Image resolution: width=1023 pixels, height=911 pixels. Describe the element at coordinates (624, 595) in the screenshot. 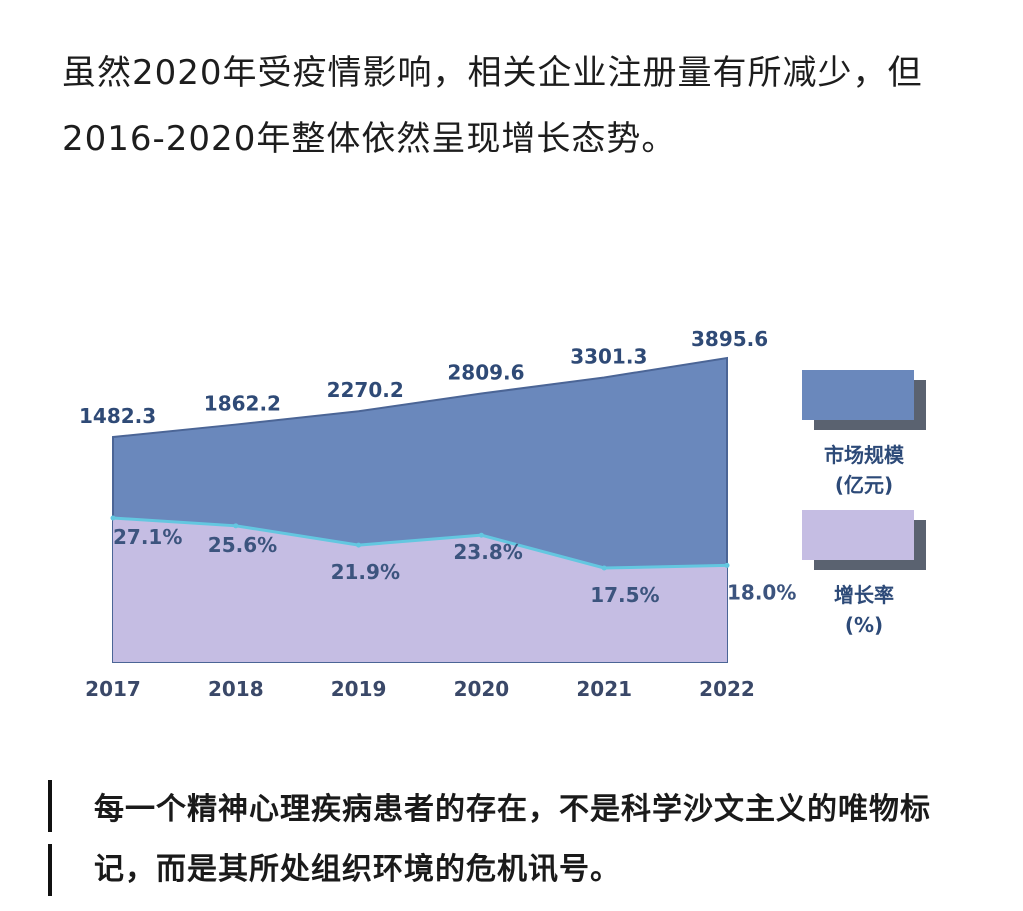

I see `growth-value-label: 17.5%` at that location.